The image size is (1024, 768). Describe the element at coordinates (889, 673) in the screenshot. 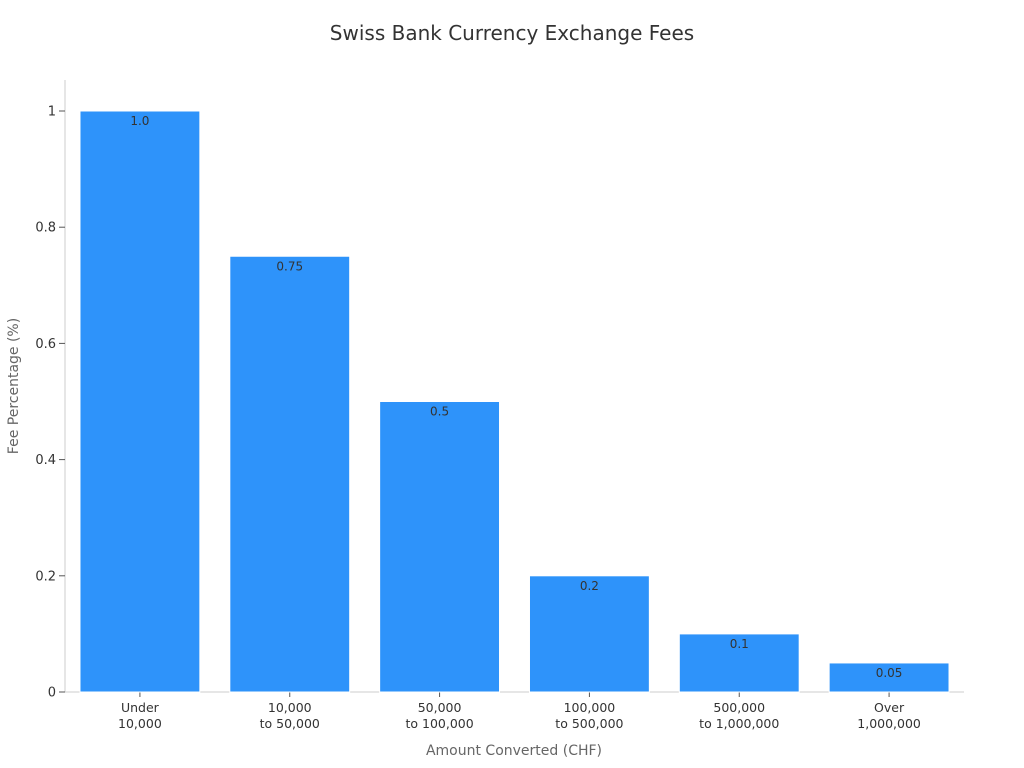

I see `bar-value-label: 0.05` at that location.